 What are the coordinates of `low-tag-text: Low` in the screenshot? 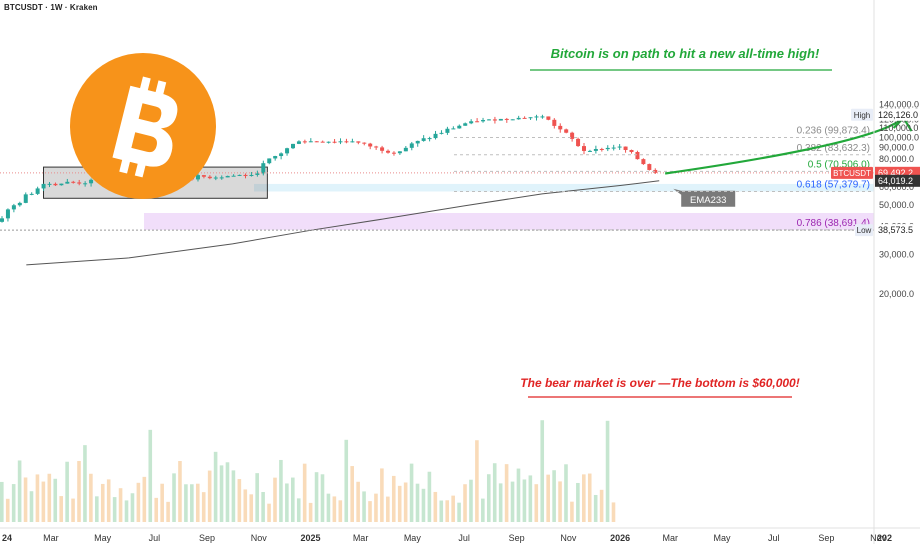 It's located at (864, 230).